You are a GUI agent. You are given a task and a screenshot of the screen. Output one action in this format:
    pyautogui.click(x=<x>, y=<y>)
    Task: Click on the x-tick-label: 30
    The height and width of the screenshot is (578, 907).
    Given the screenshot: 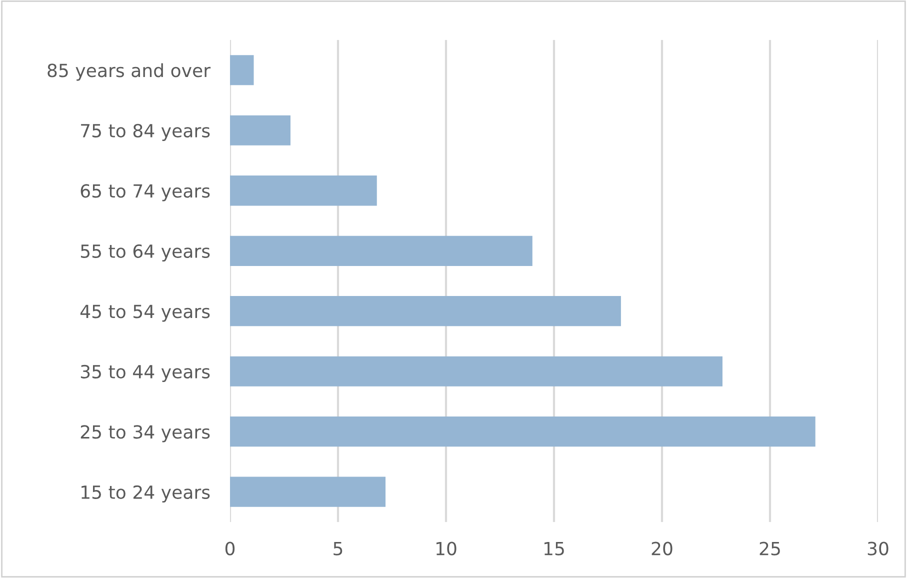 What is the action you would take?
    pyautogui.click(x=878, y=549)
    